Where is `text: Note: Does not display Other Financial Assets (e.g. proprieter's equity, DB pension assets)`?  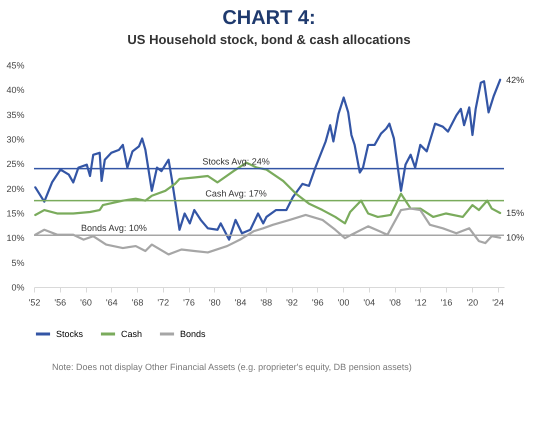
text: Note: Does not display Other Financial Assets (e.g. proprieter's equity, DB pension assets) is located at coordinates (232, 367).